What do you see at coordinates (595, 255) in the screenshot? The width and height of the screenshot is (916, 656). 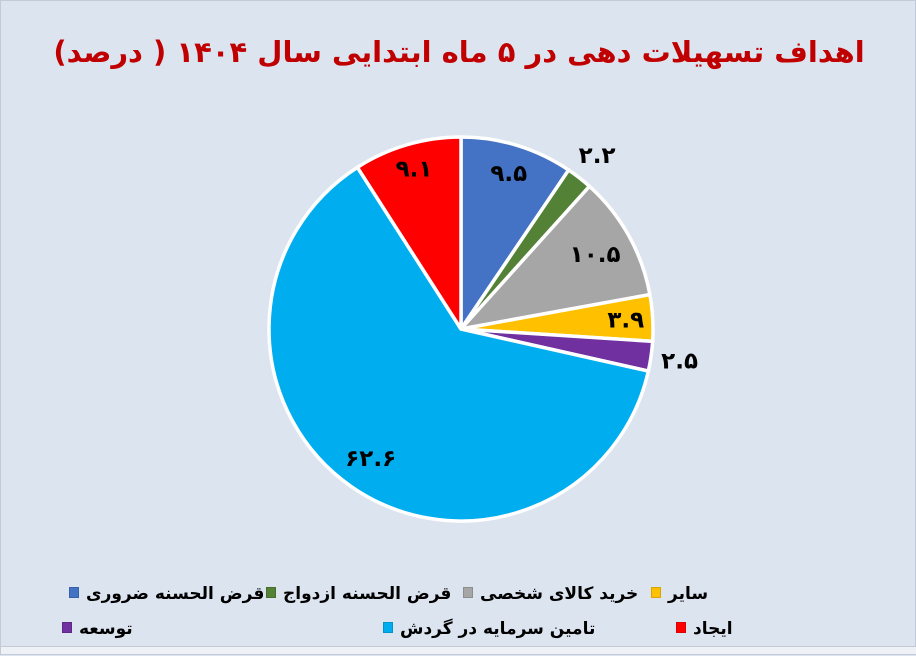 I see `pie-slice-value-label: ۱۰.۵` at bounding box center [595, 255].